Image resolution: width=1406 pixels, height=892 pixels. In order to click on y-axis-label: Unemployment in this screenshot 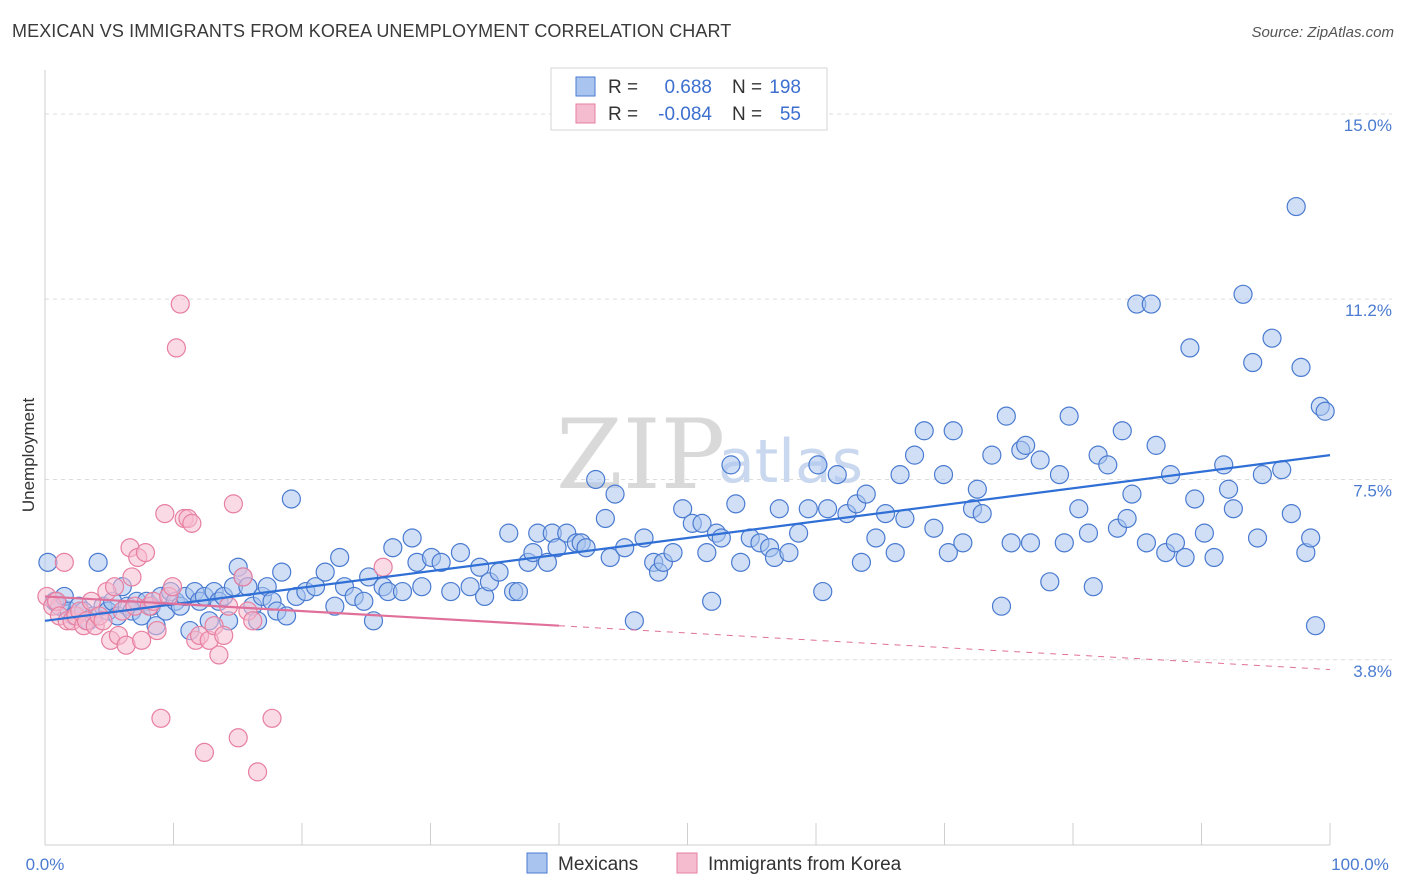, I will do `click(28, 455)`.